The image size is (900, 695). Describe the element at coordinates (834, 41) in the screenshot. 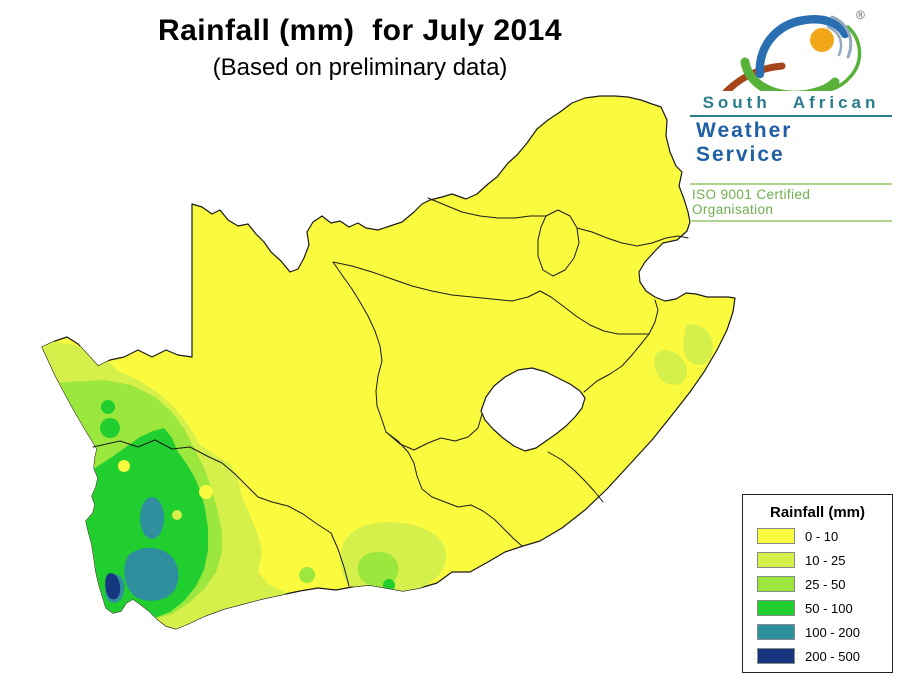

I see `swoosh-gray-inner-arc` at that location.